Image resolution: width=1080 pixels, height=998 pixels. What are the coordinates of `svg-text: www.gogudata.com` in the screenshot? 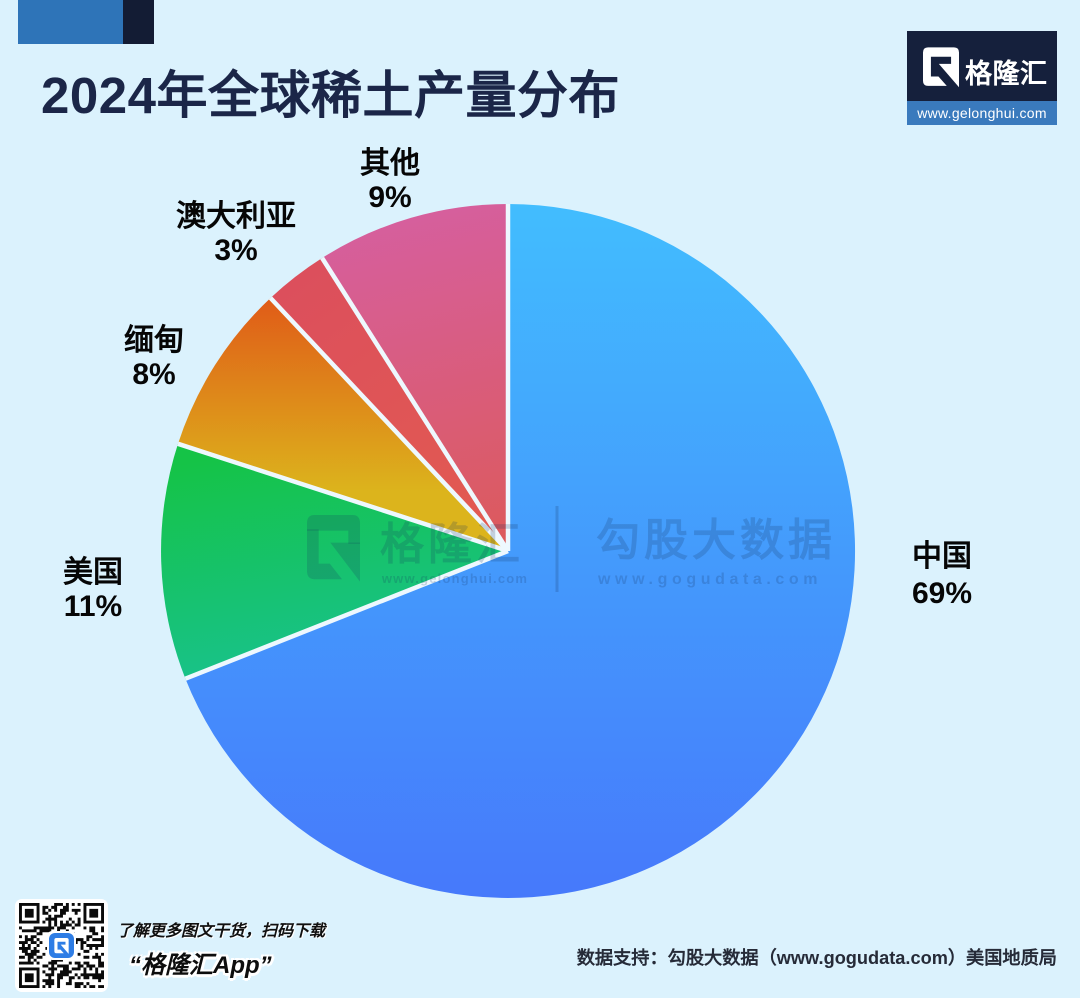 It's located at (709, 579).